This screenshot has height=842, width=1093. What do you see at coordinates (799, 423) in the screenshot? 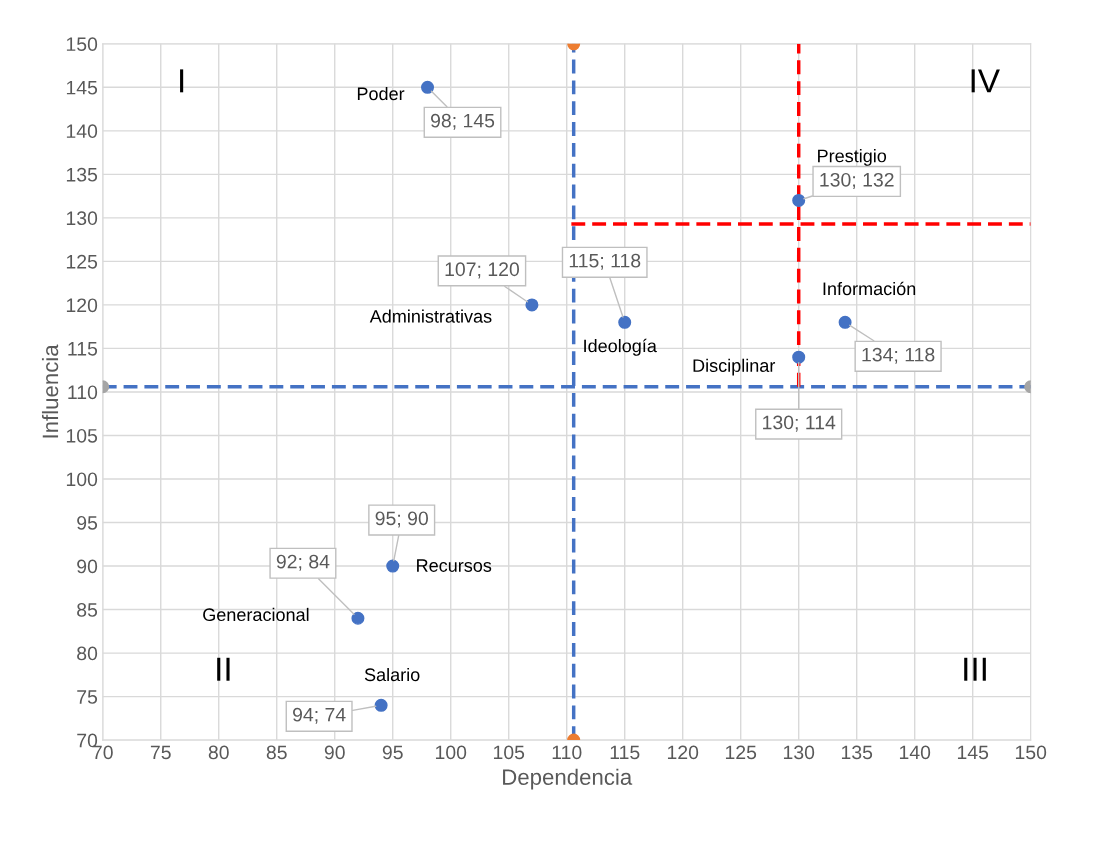
I see `data-label: 130; 114` at bounding box center [799, 423].